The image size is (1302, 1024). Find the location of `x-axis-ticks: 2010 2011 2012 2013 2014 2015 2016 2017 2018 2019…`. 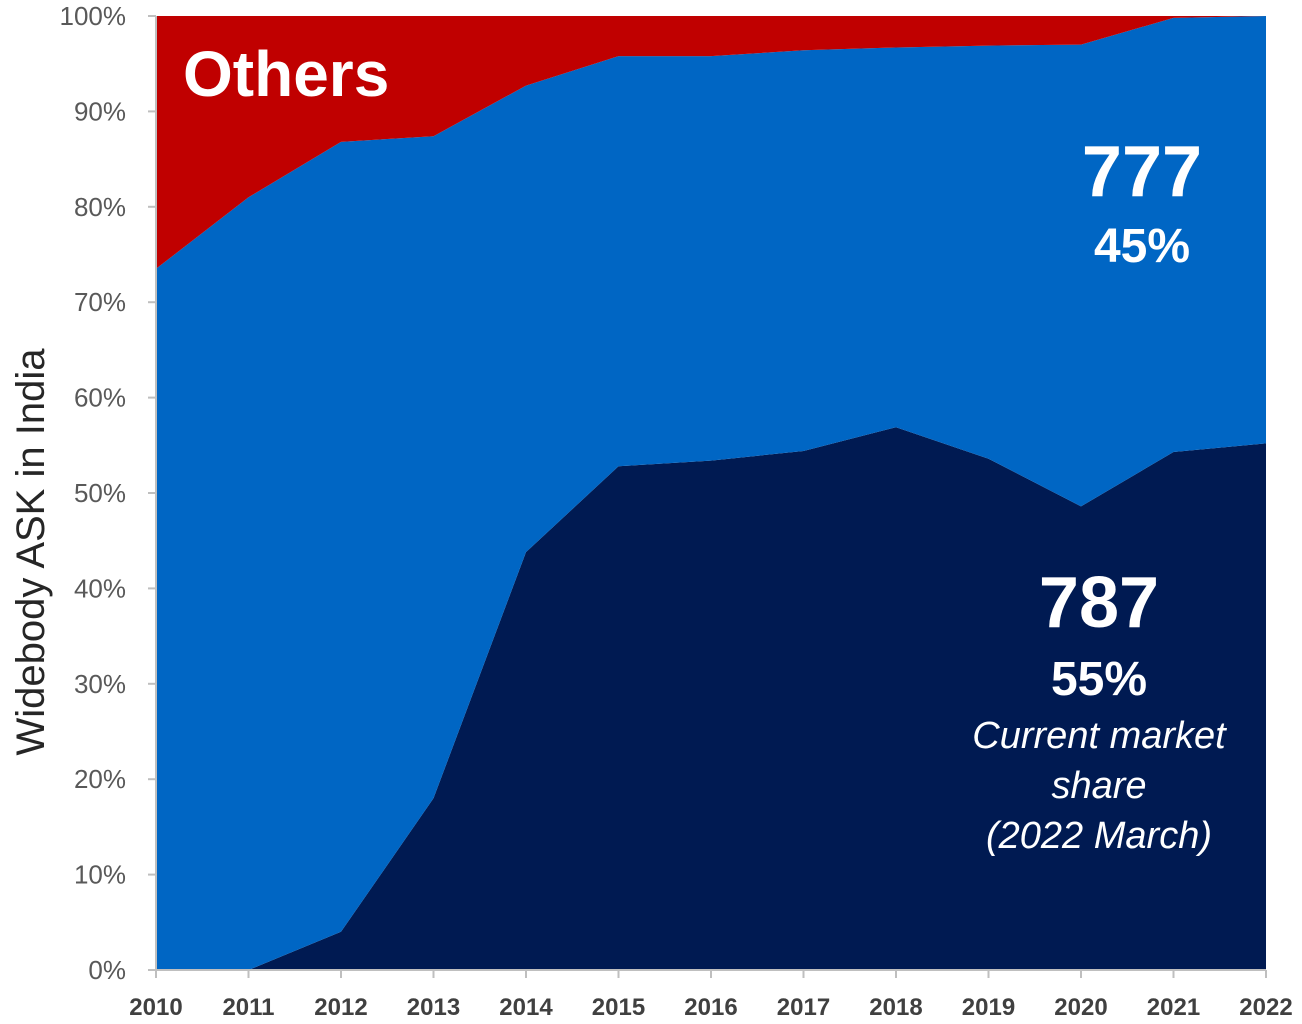

x-axis-ticks: 2010 2011 2012 2013 2014 2015 2016 2017 2018 2019… is located at coordinates (711, 995).